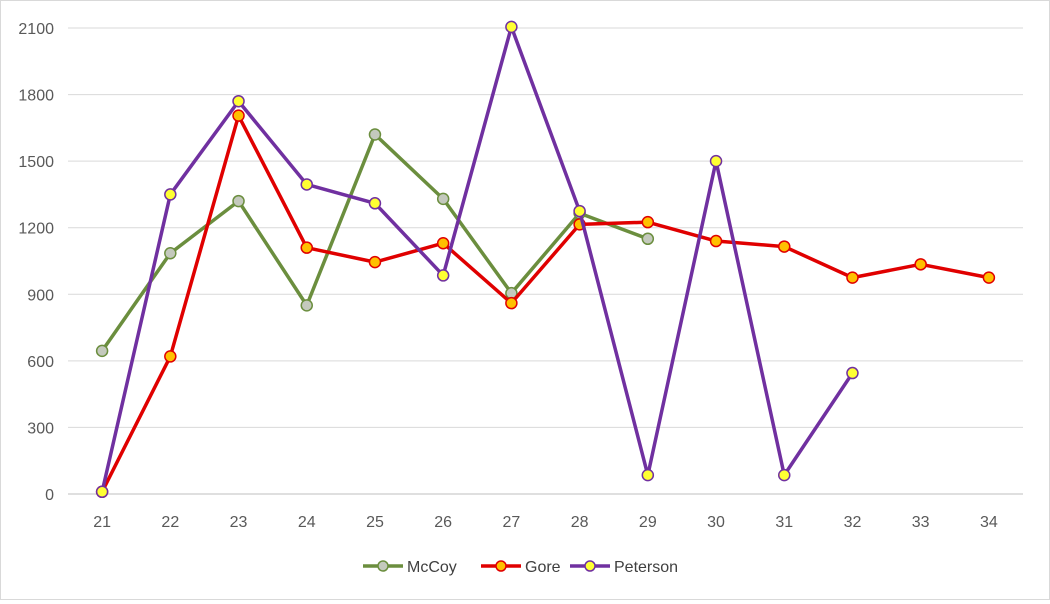 The image size is (1050, 604). What do you see at coordinates (40, 362) in the screenshot?
I see `y-tick-label: 600` at bounding box center [40, 362].